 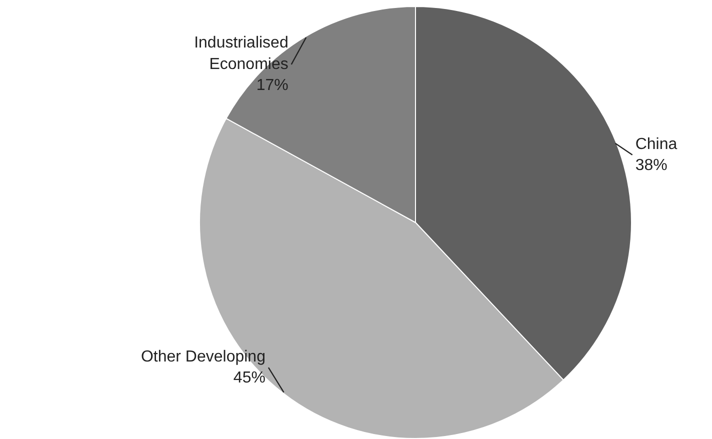 I want to click on data-label: 38%, so click(x=651, y=165).